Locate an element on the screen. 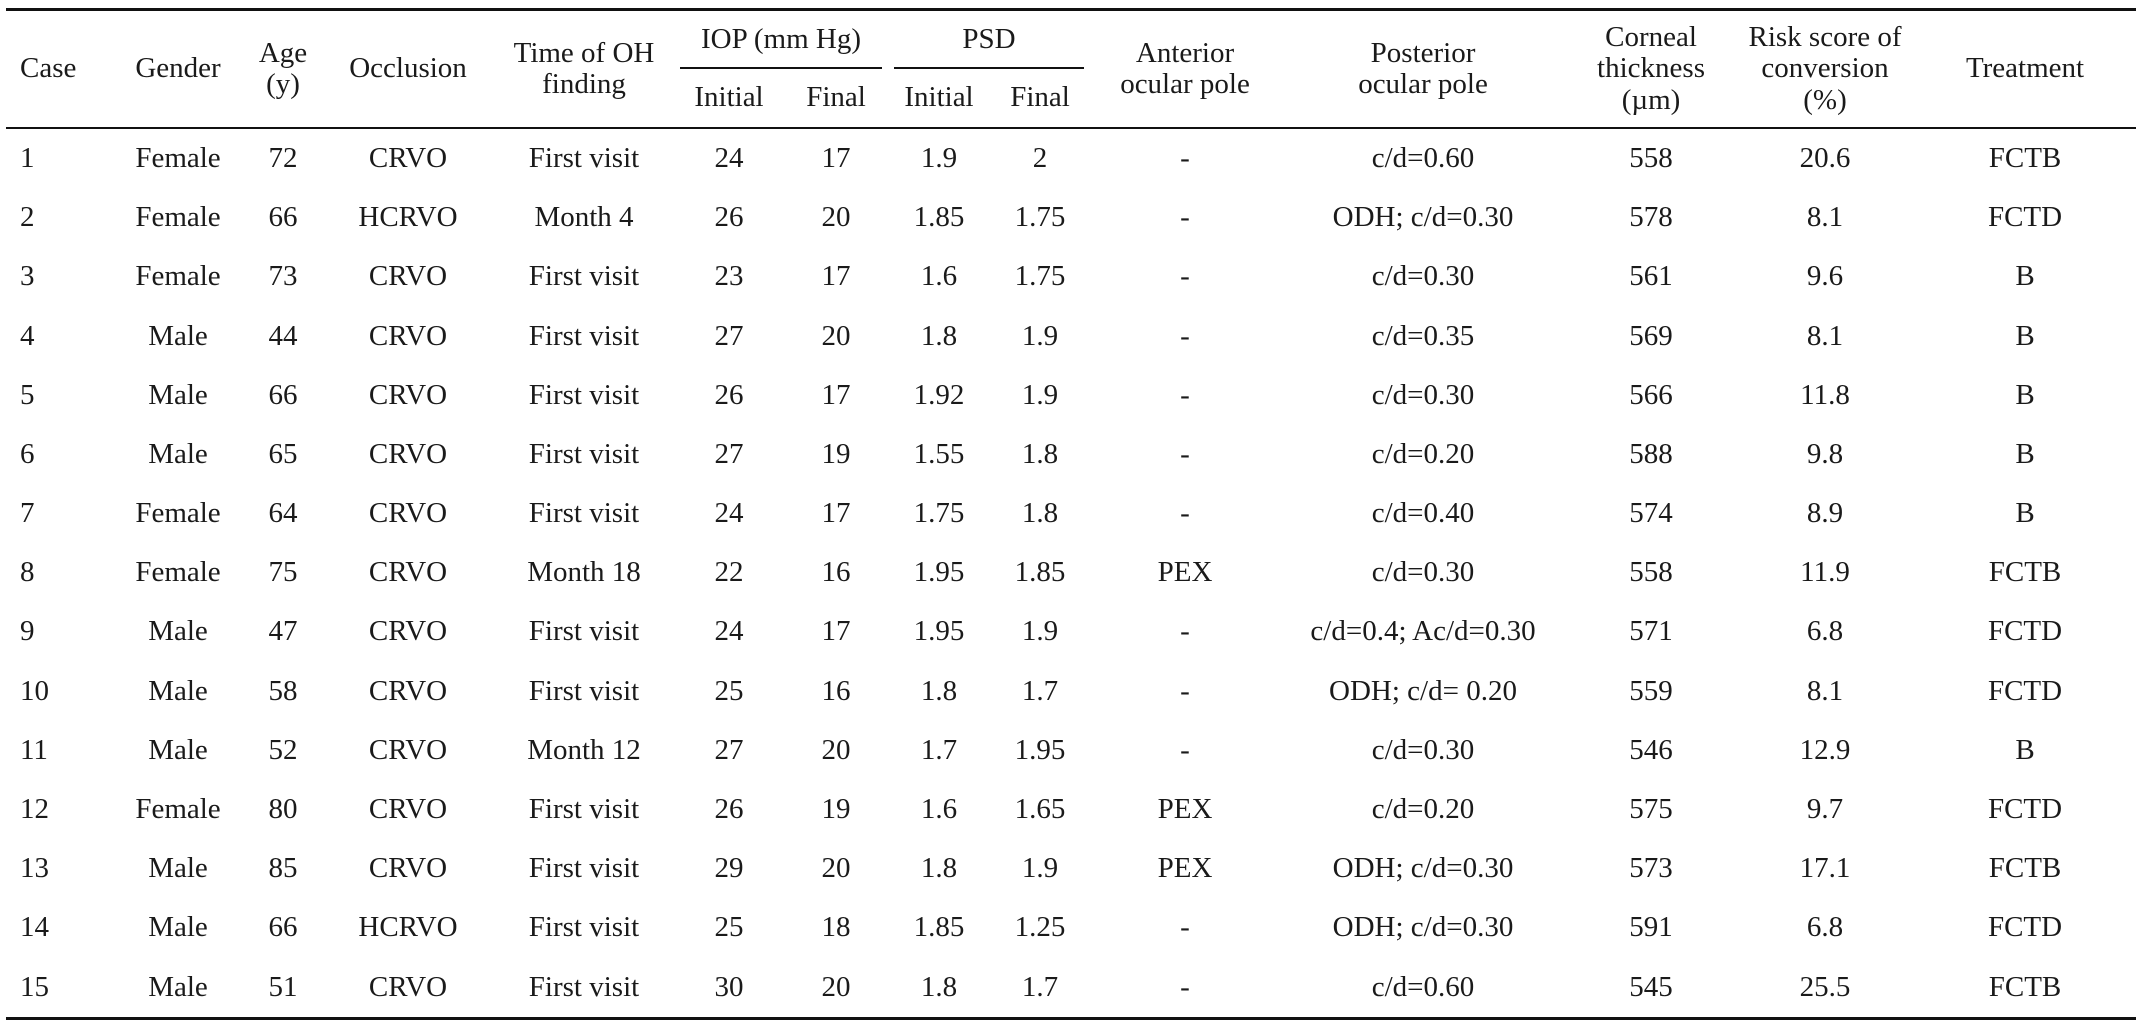 This screenshot has height=1024, width=2141. header-treatment: Treatment is located at coordinates (2025, 68).